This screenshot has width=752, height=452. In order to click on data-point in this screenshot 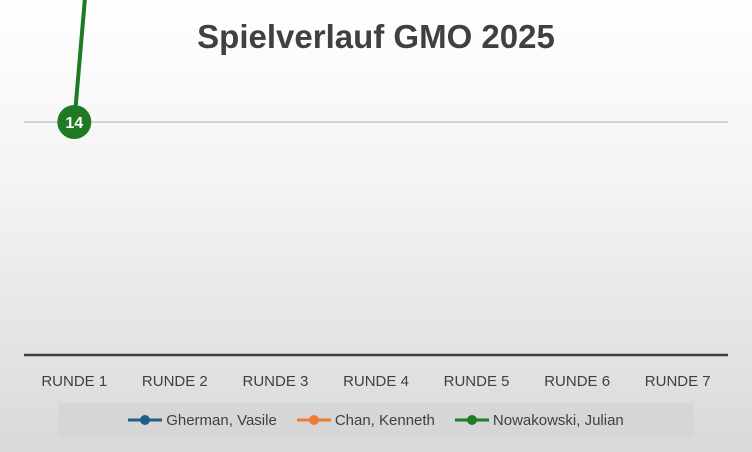, I will do `click(74, 122)`.